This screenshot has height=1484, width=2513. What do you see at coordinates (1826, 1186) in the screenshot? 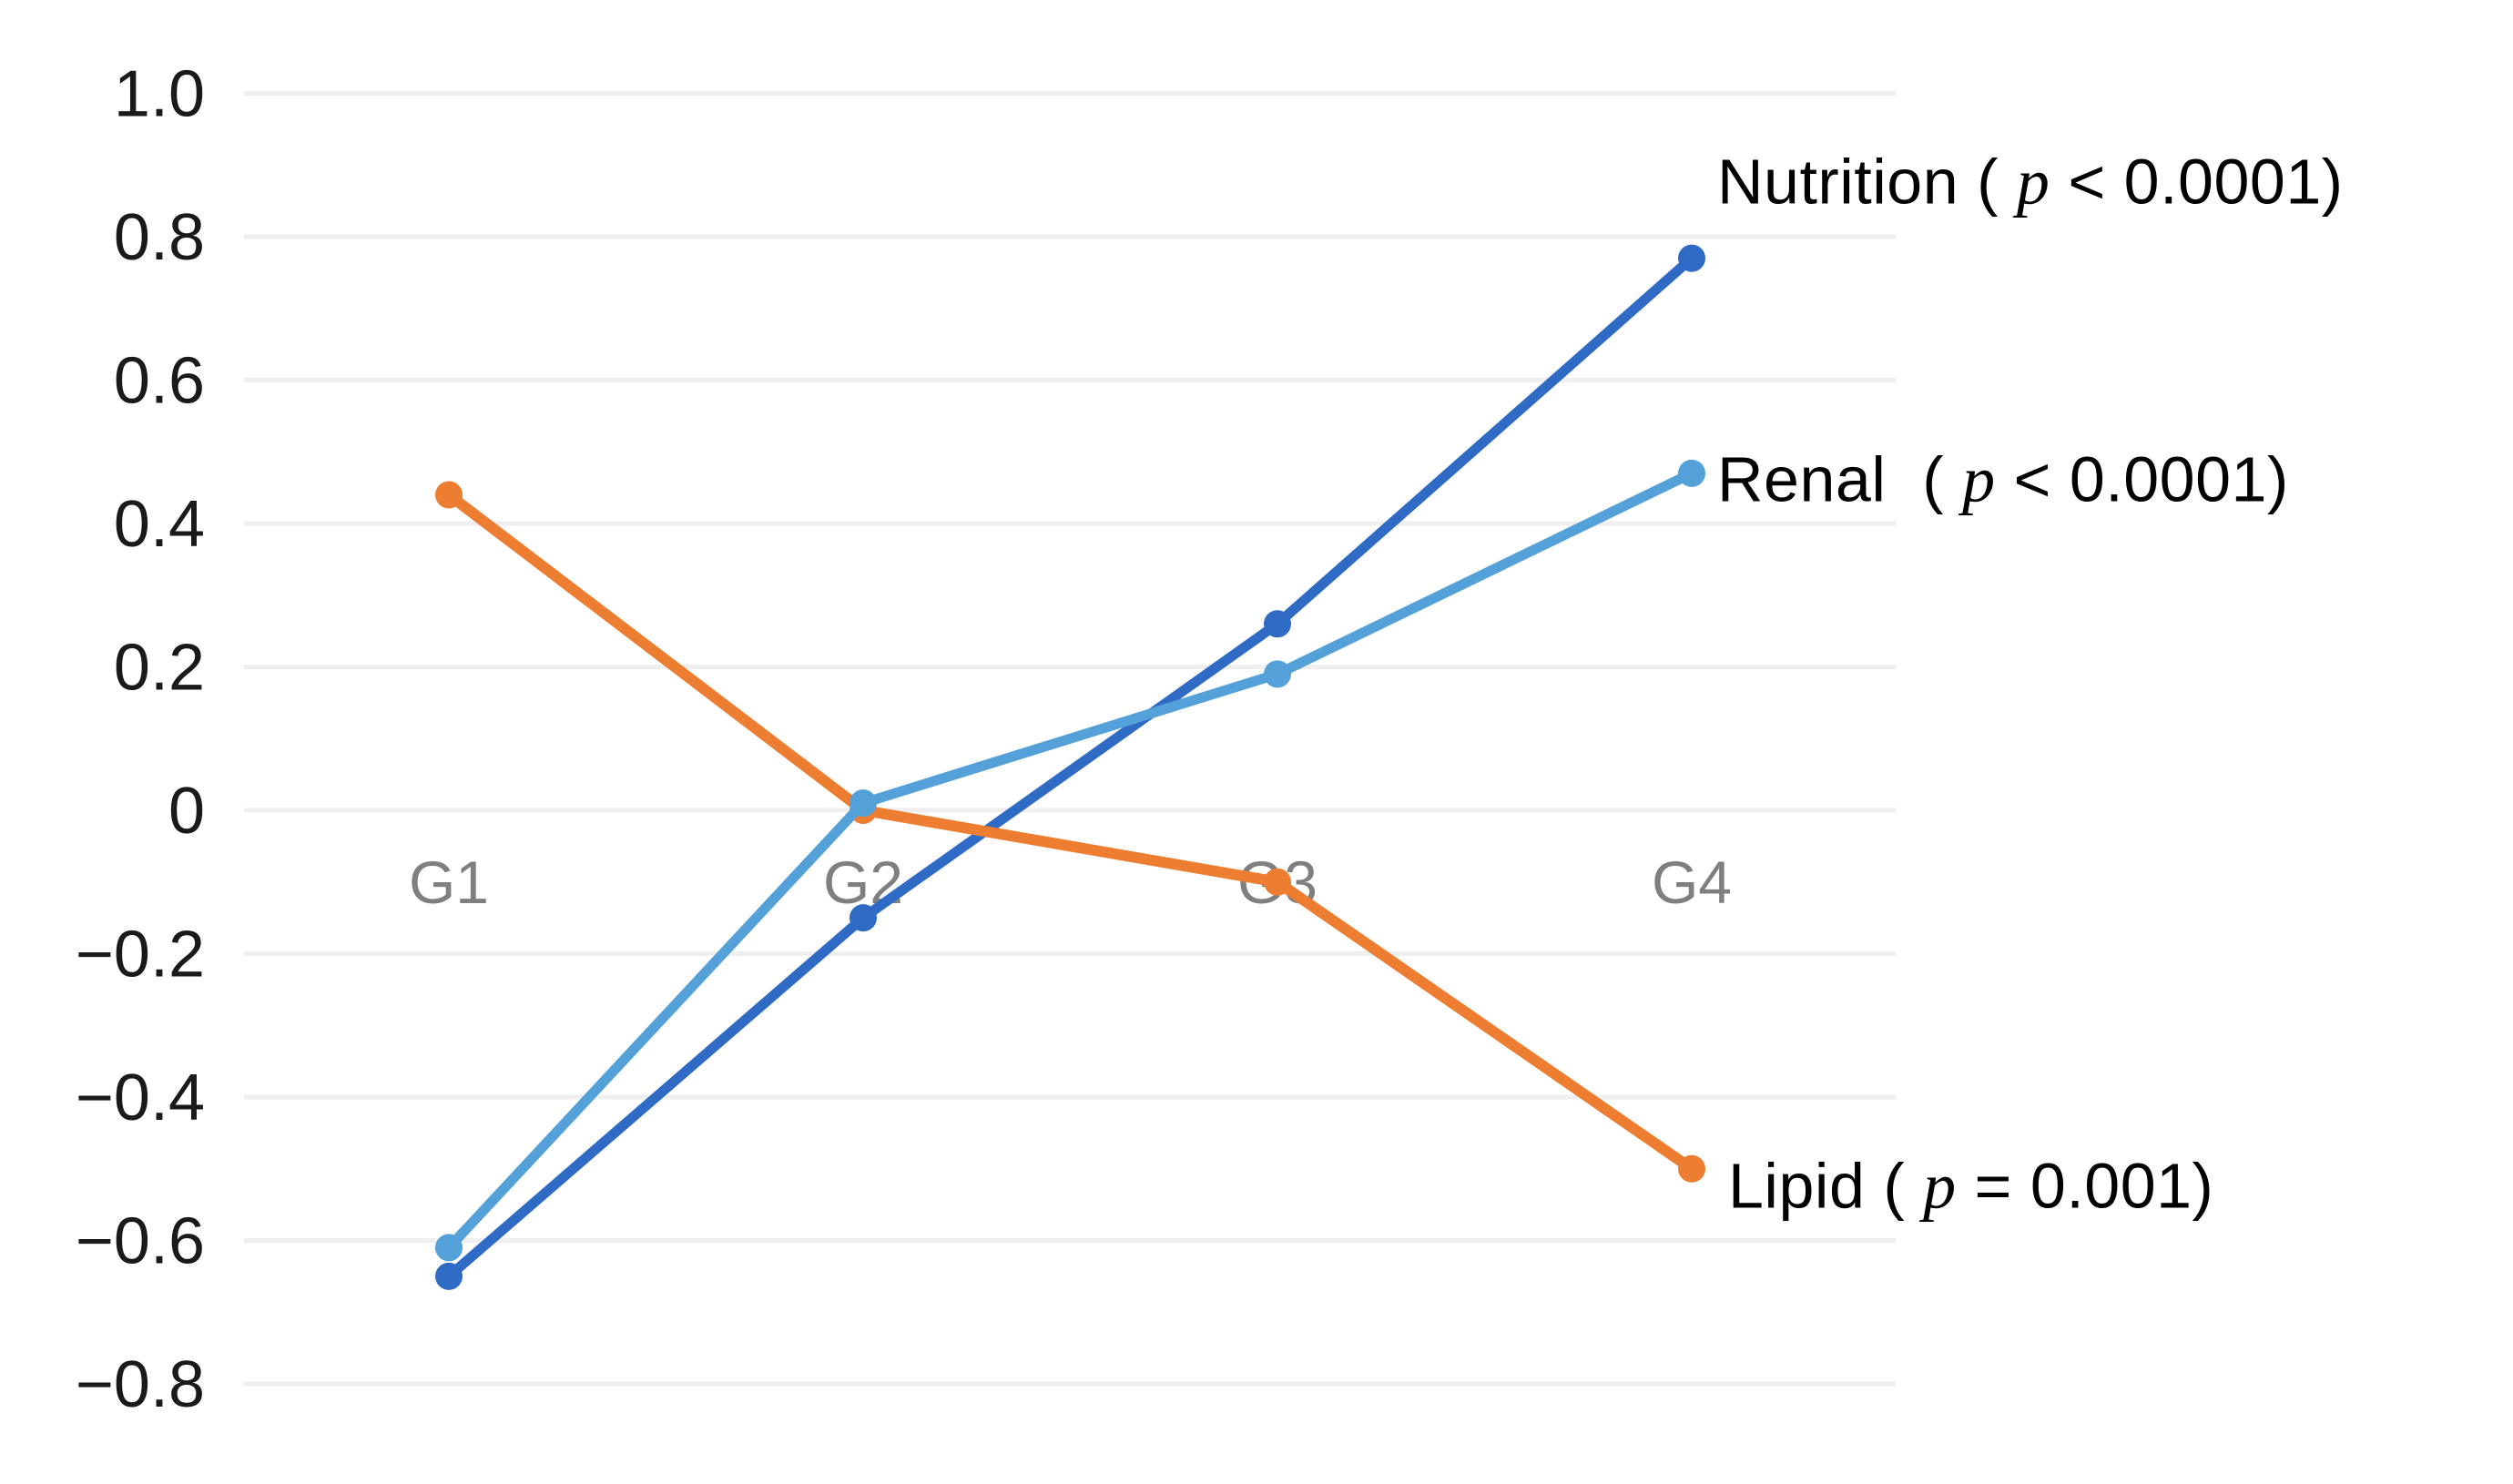
I see `legend-text-pre: Lipid (` at bounding box center [1826, 1186].